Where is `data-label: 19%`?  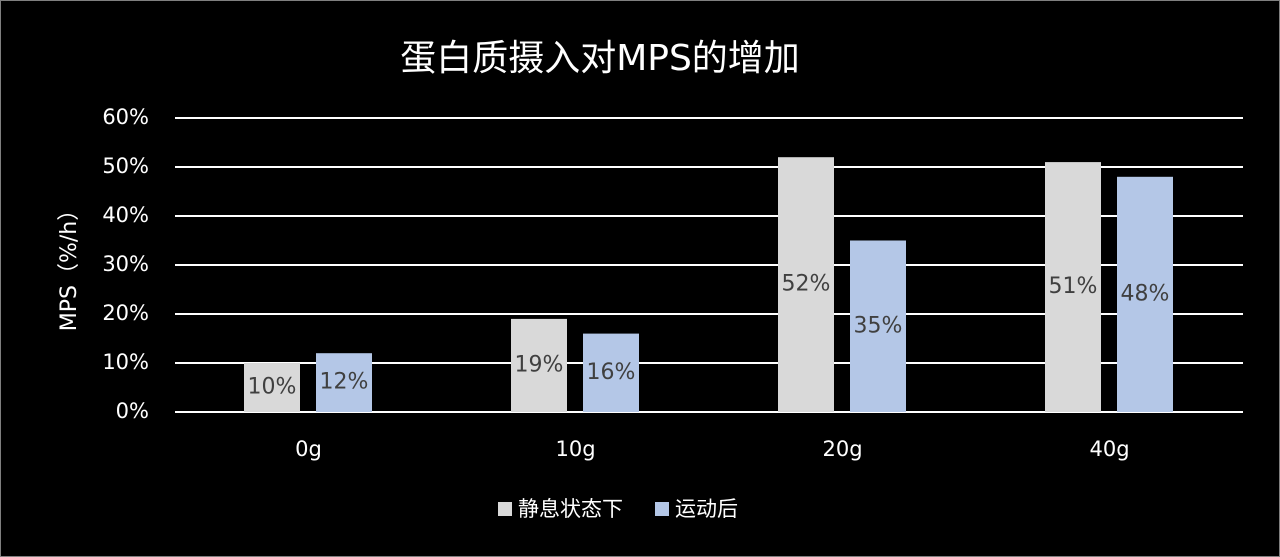
data-label: 19% is located at coordinates (539, 364).